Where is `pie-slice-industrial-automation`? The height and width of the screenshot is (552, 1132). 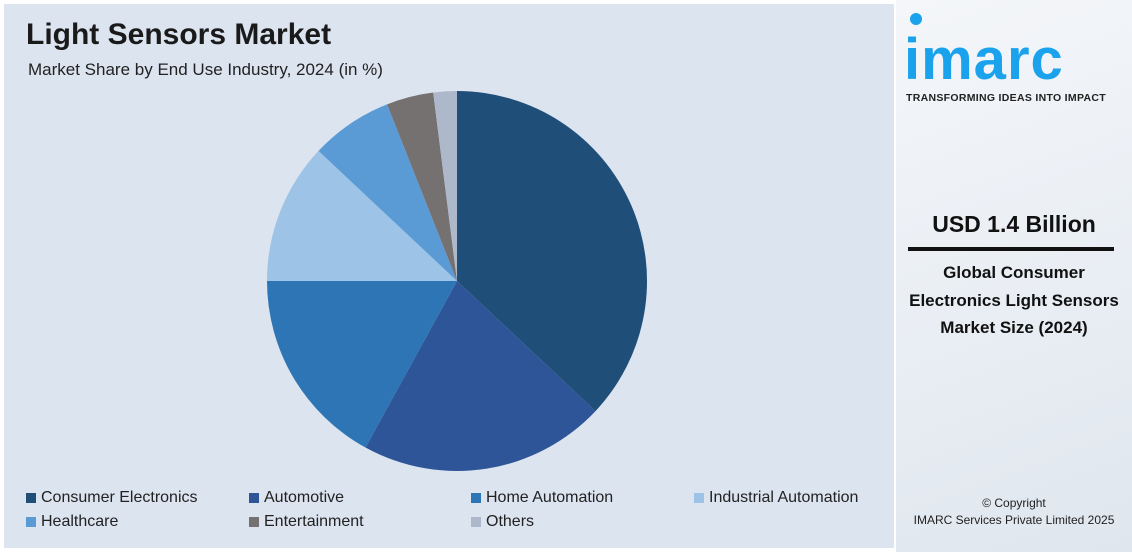 pie-slice-industrial-automation is located at coordinates (362, 215).